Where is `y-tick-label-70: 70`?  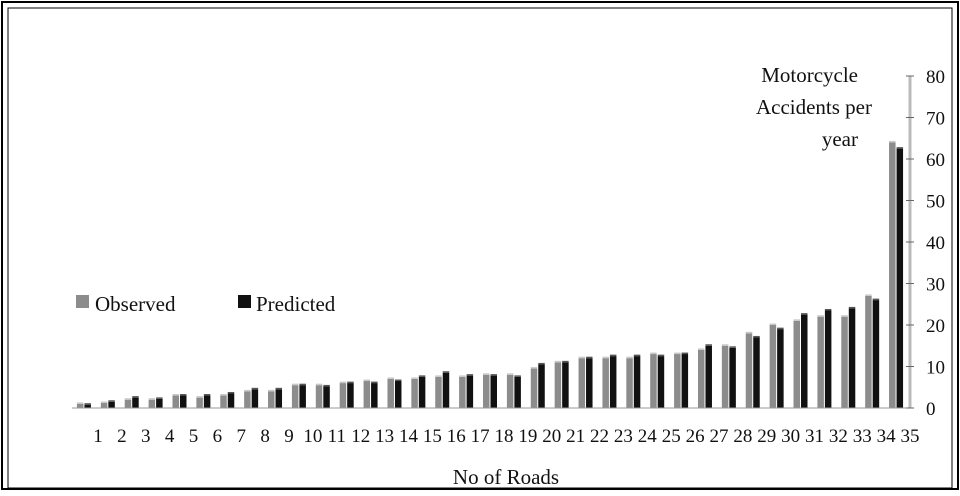 y-tick-label-70: 70 is located at coordinates (935, 119).